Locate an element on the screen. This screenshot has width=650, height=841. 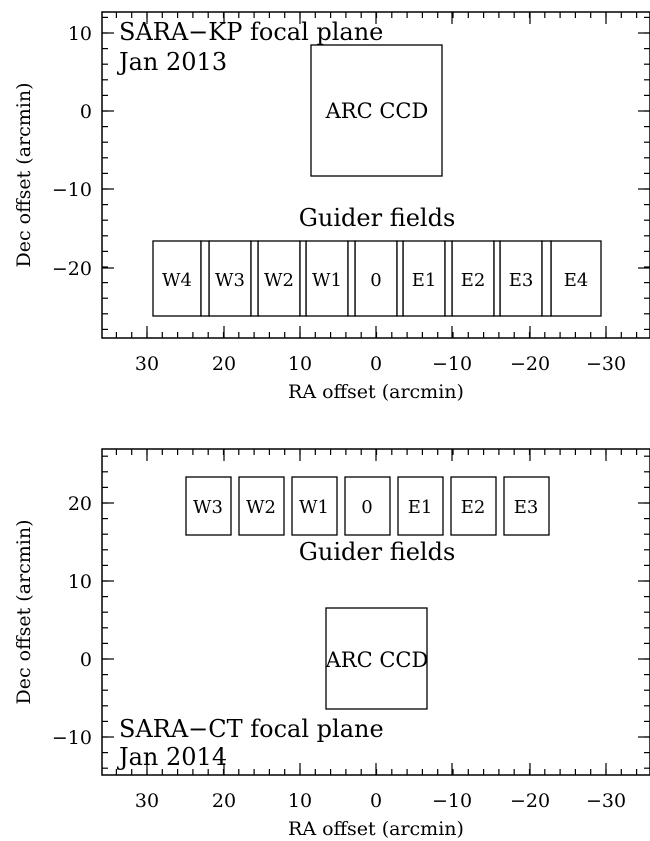
panel-caption-title: SARA−CT focal plane is located at coordinates (251, 729).